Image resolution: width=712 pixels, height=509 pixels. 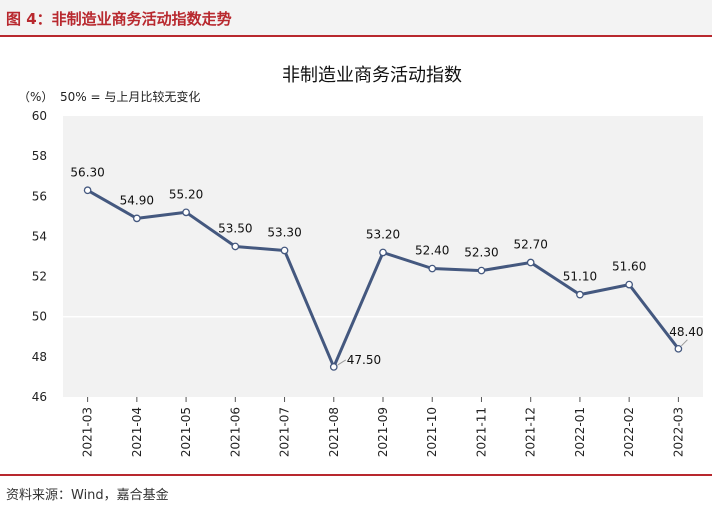 I want to click on data-label: 48.40, so click(x=686, y=332).